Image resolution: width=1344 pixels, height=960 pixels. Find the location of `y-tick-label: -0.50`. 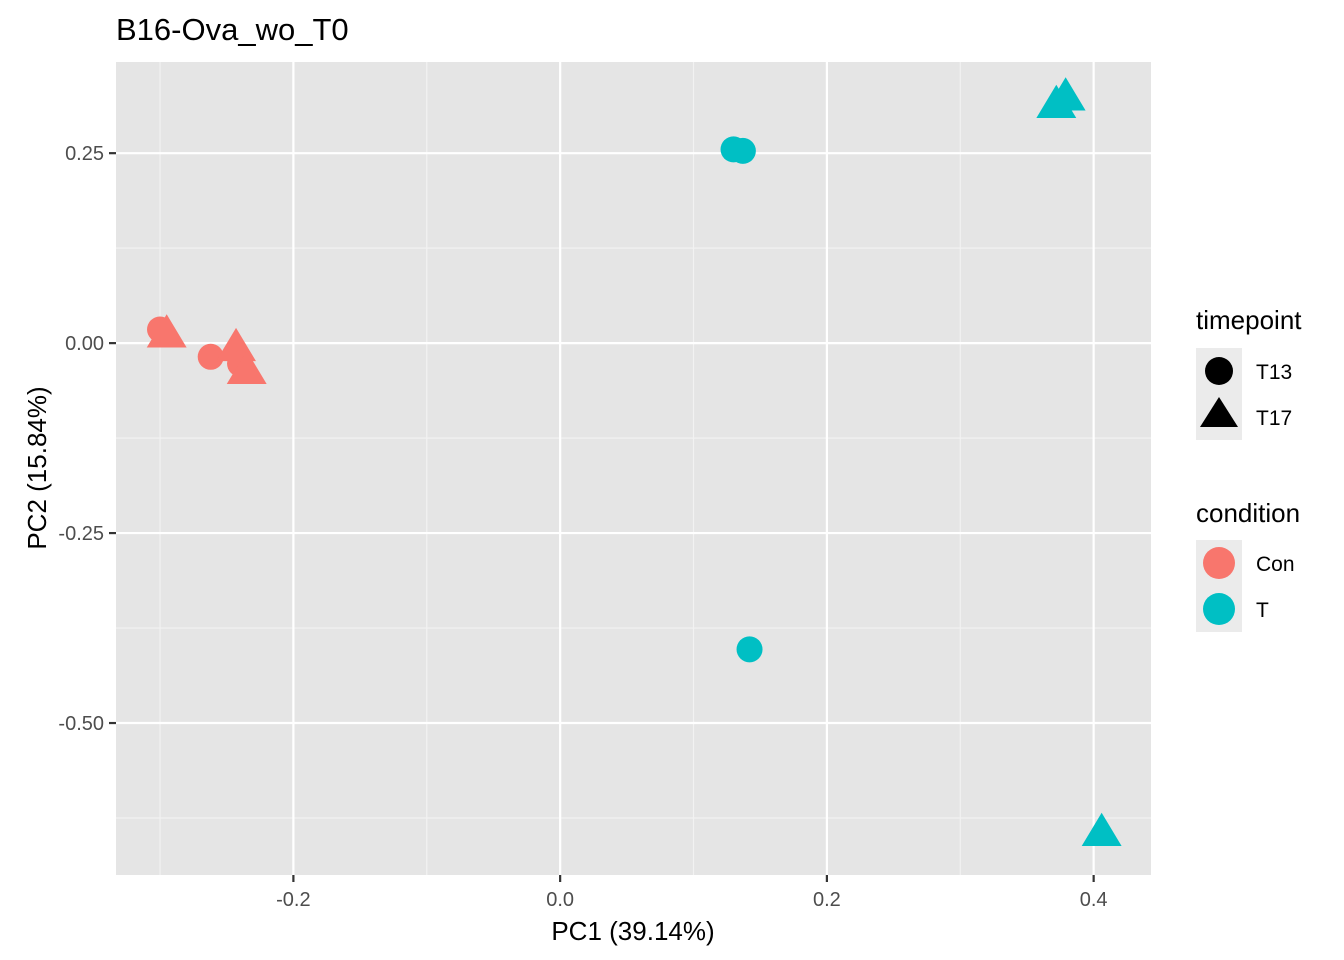

y-tick-label: -0.50 is located at coordinates (81, 724).